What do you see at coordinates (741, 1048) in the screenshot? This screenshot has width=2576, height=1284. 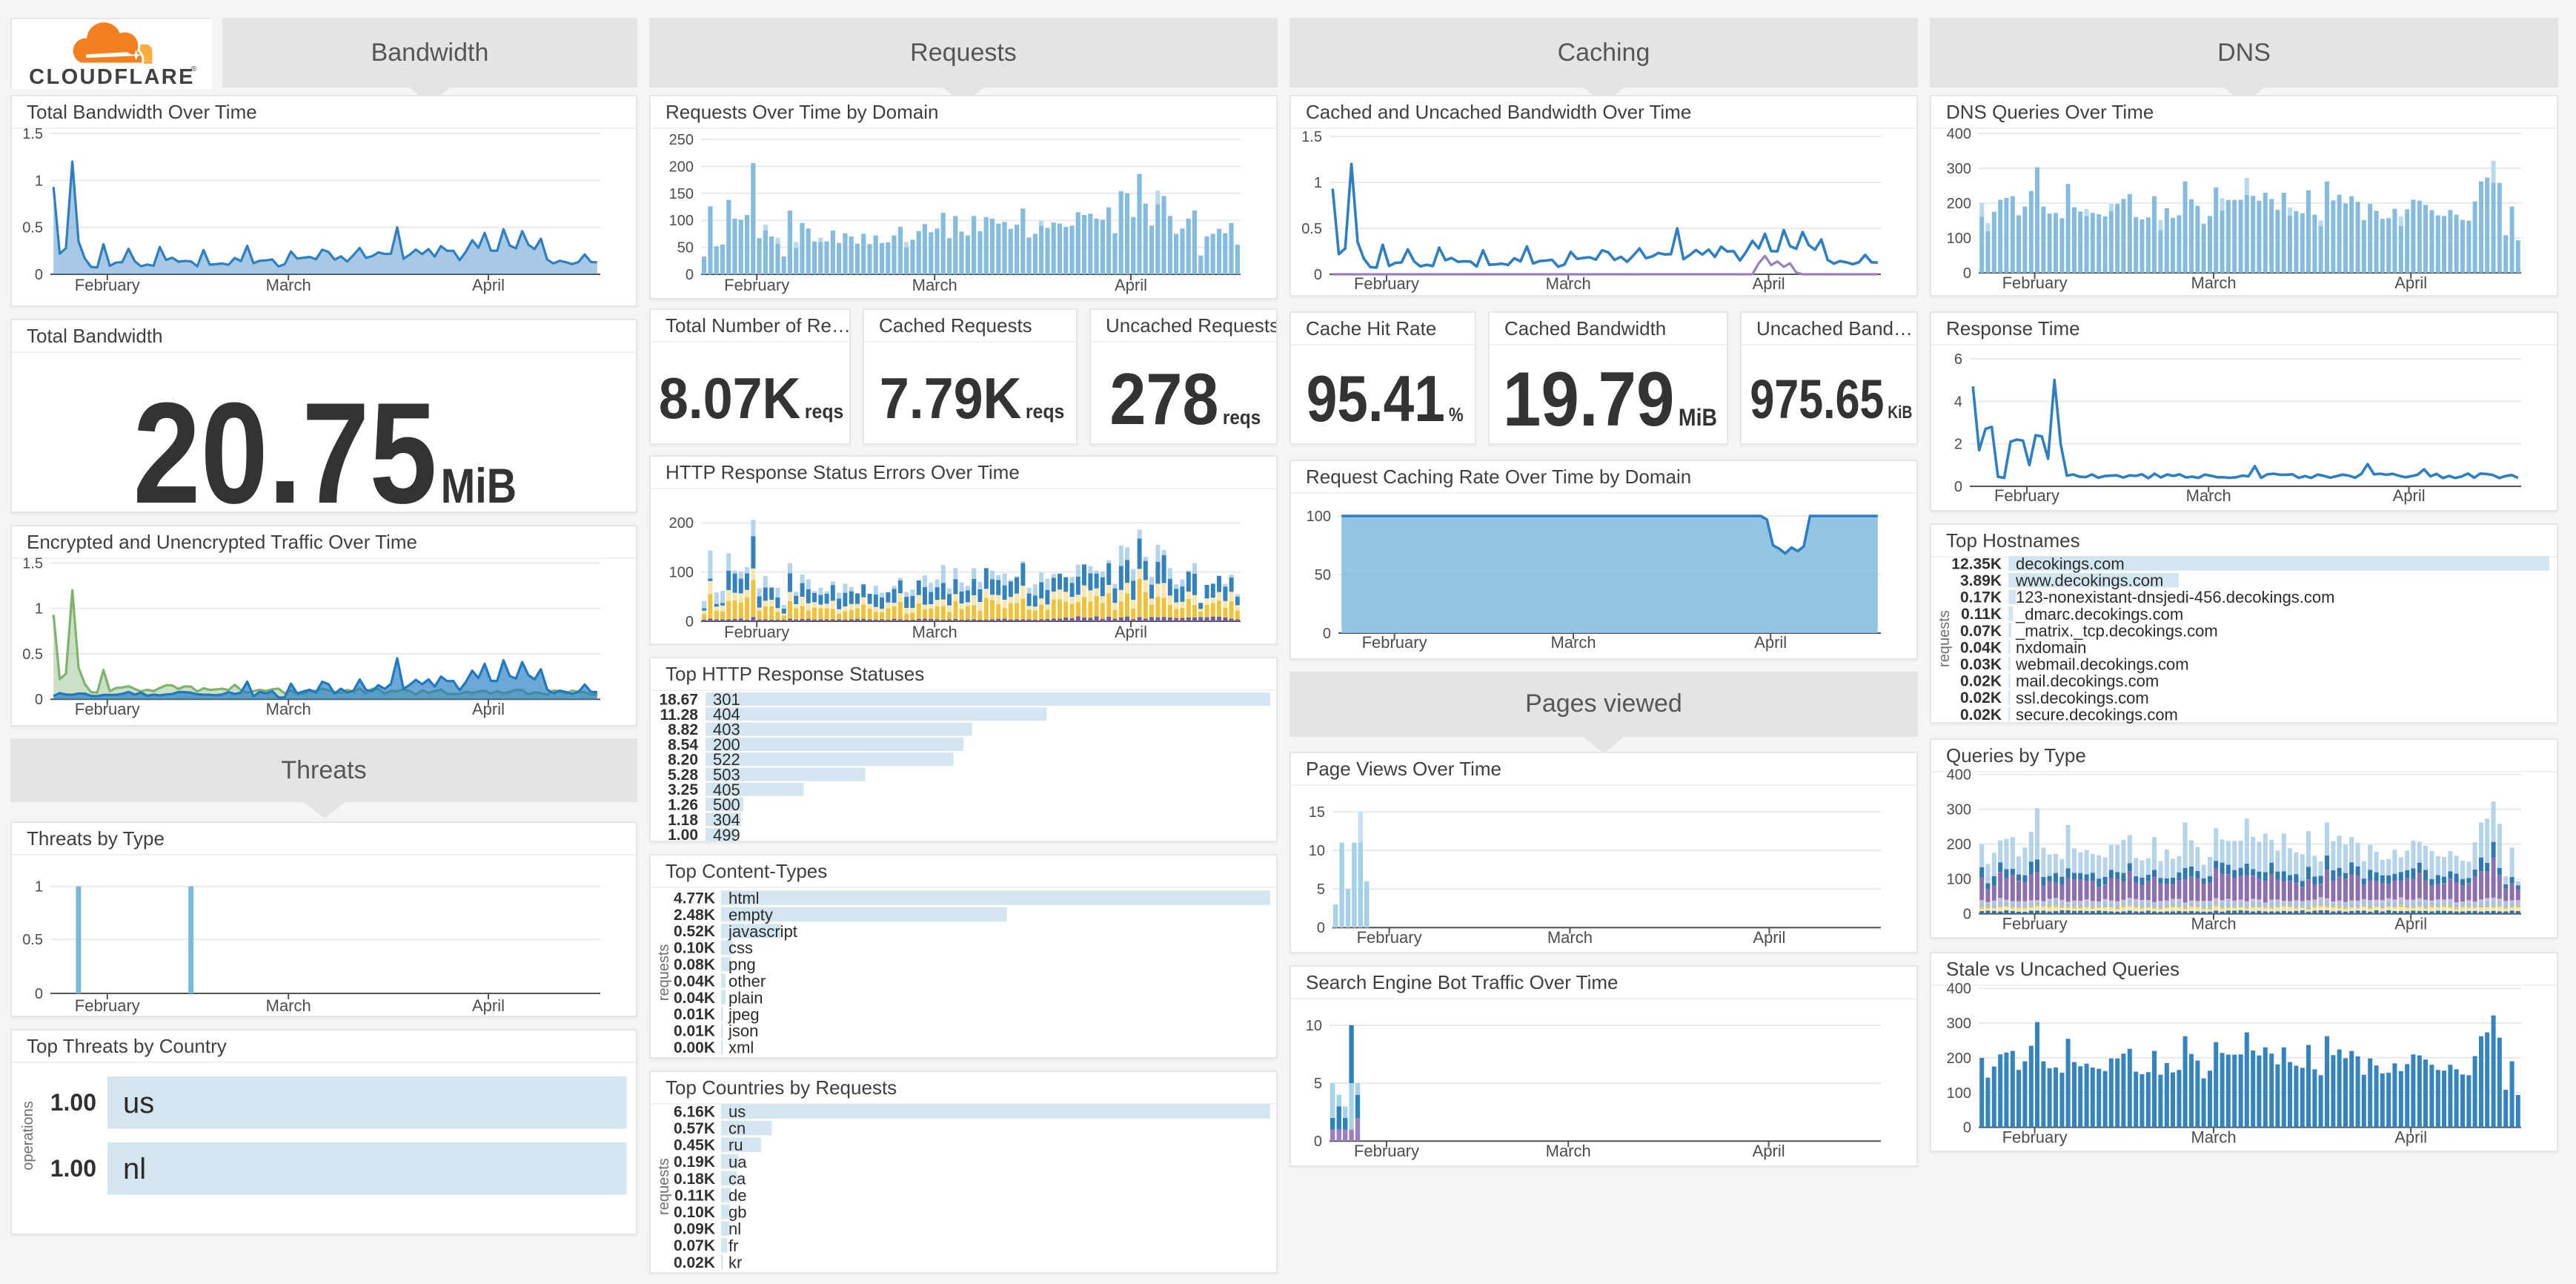 I see `svg-text: xml` at bounding box center [741, 1048].